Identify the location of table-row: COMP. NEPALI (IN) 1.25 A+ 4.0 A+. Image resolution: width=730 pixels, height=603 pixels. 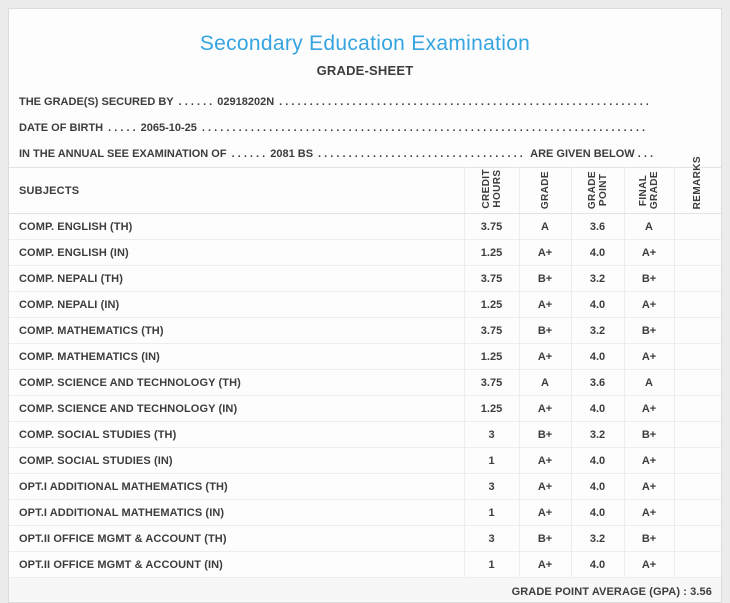
(365, 304).